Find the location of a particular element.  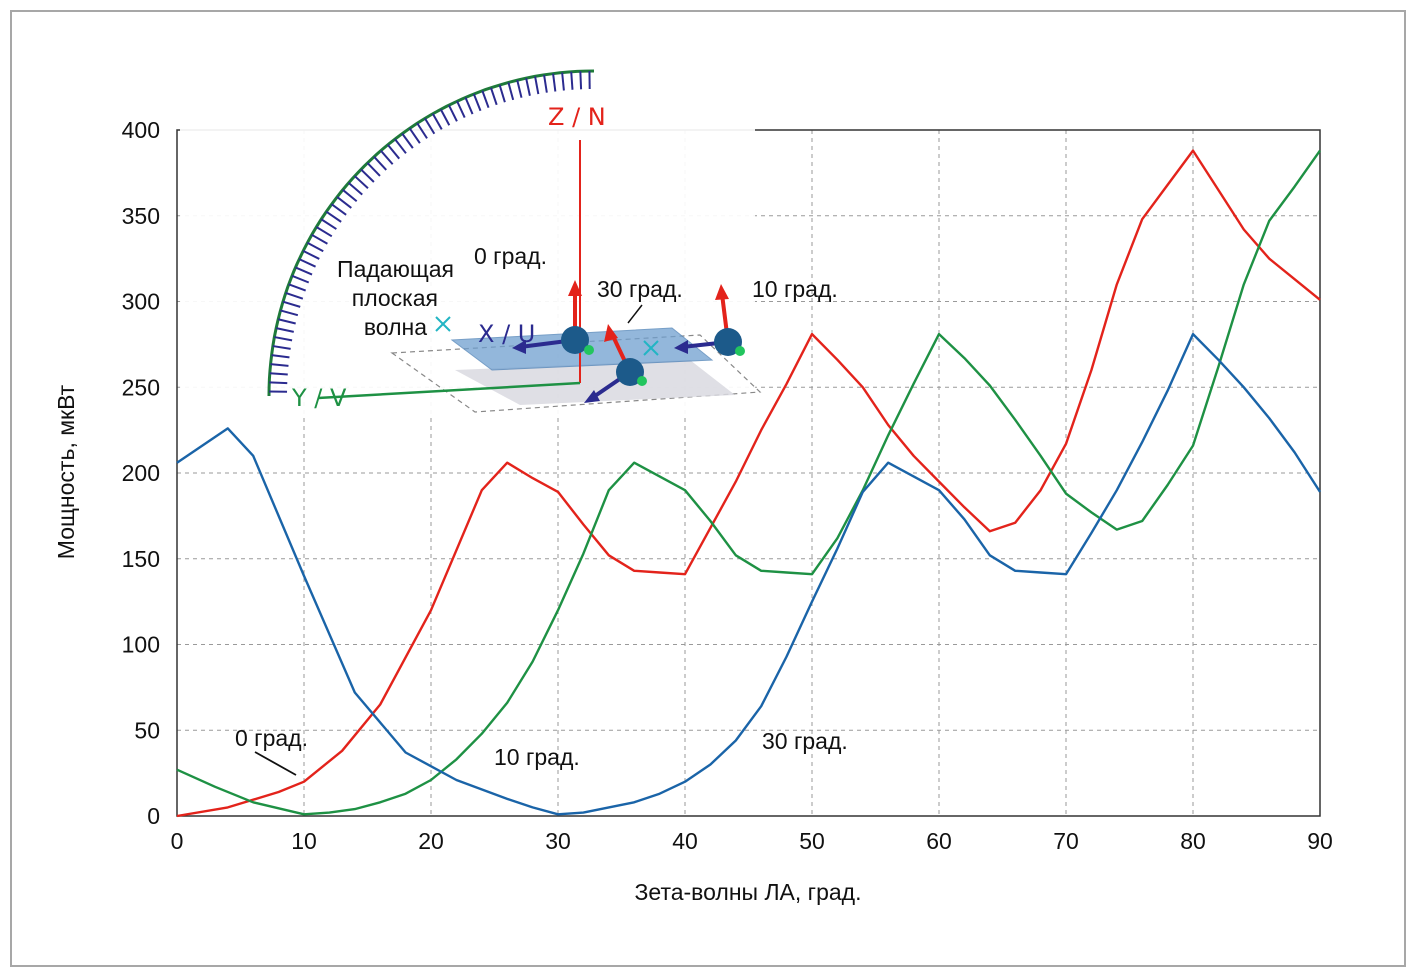

ground-plane is located at coordinates (595, 382).